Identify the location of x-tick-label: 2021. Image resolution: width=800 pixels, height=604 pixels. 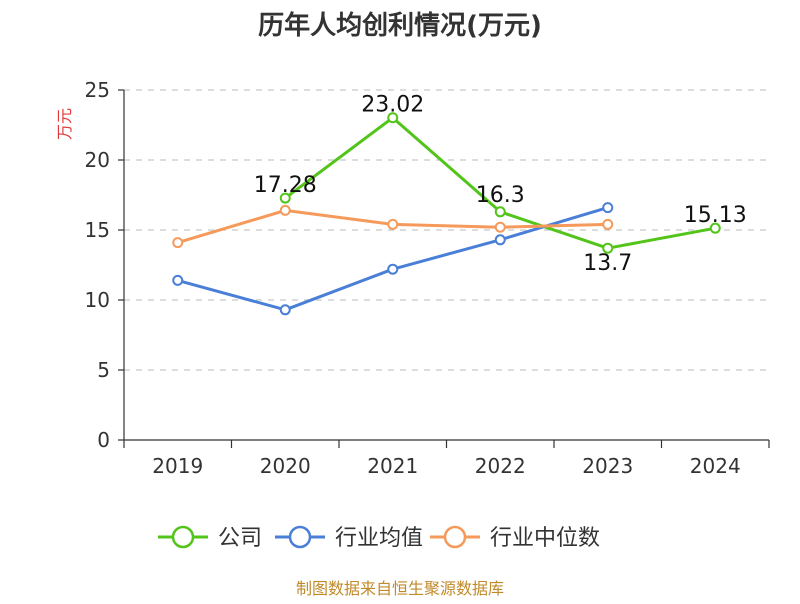
(392, 466).